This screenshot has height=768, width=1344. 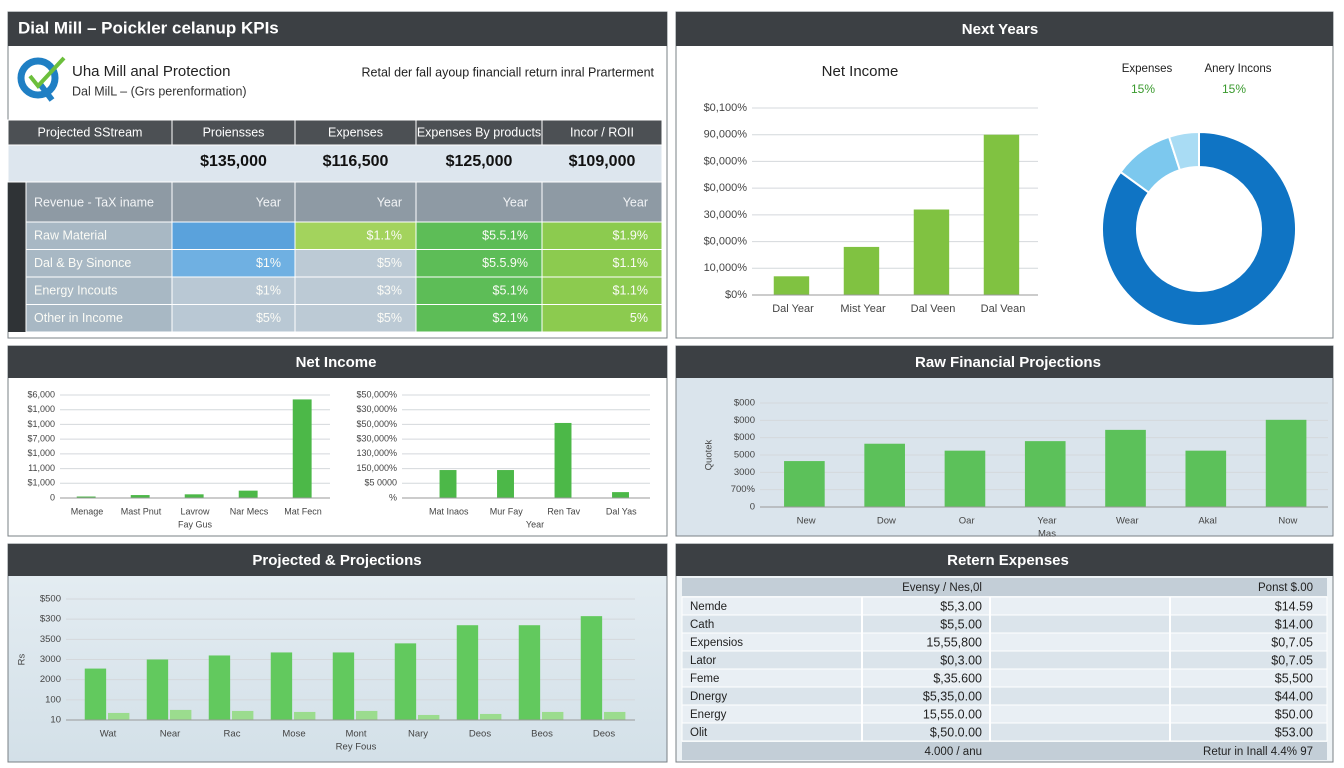 I want to click on row-label: Feme, so click(x=704, y=679).